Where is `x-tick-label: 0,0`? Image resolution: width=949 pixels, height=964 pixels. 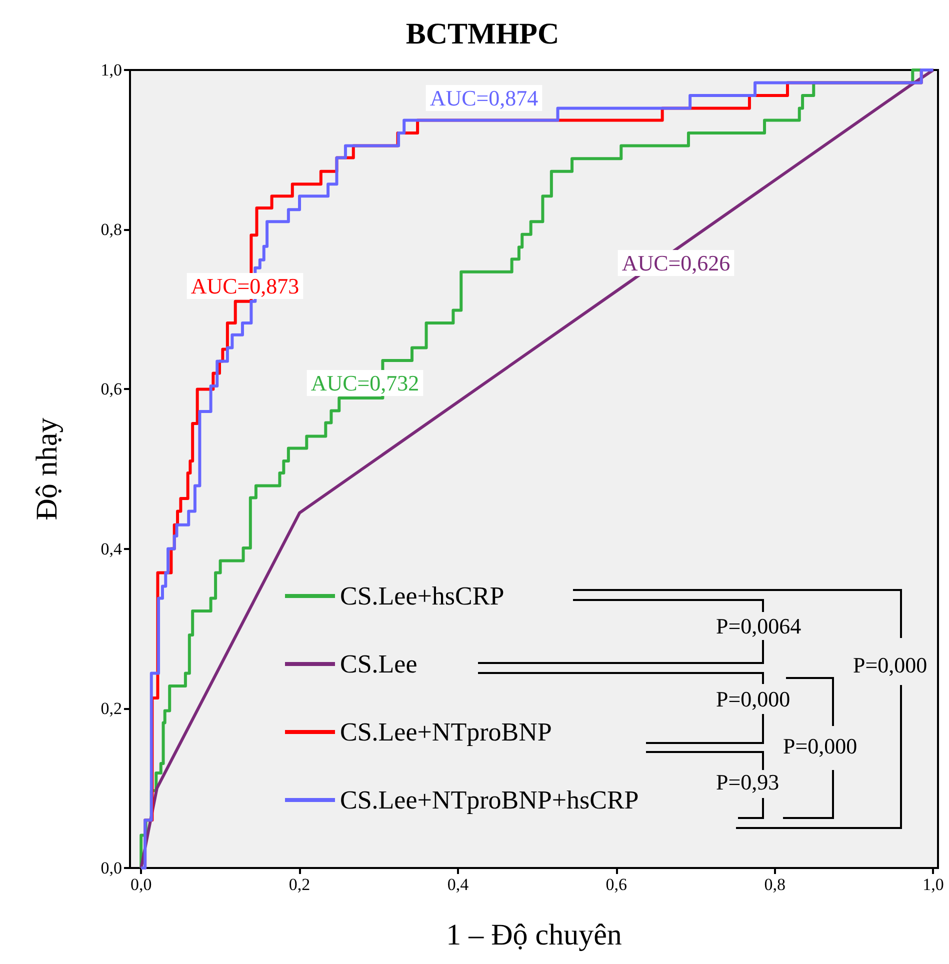
x-tick-label: 0,0 is located at coordinates (141, 884).